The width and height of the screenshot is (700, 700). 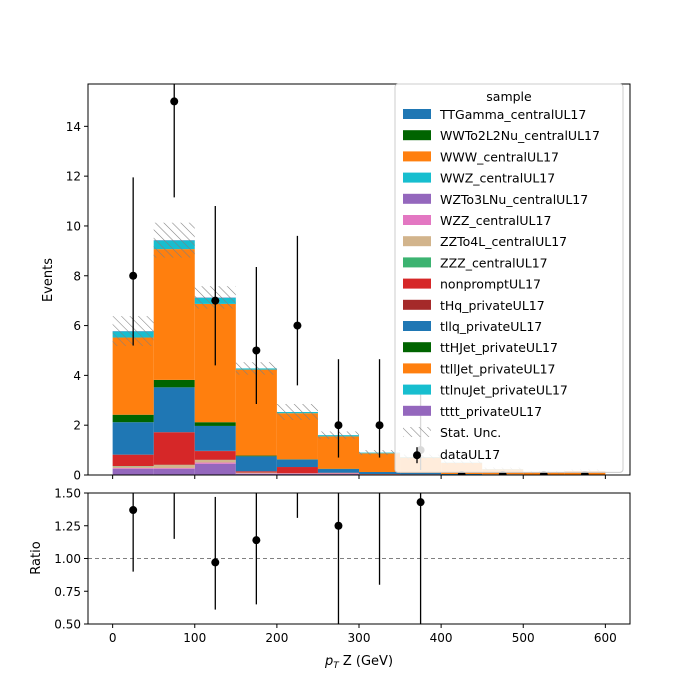 What do you see at coordinates (498, 368) in the screenshot?
I see `legend-label: ttllJet_privateUL17` at bounding box center [498, 368].